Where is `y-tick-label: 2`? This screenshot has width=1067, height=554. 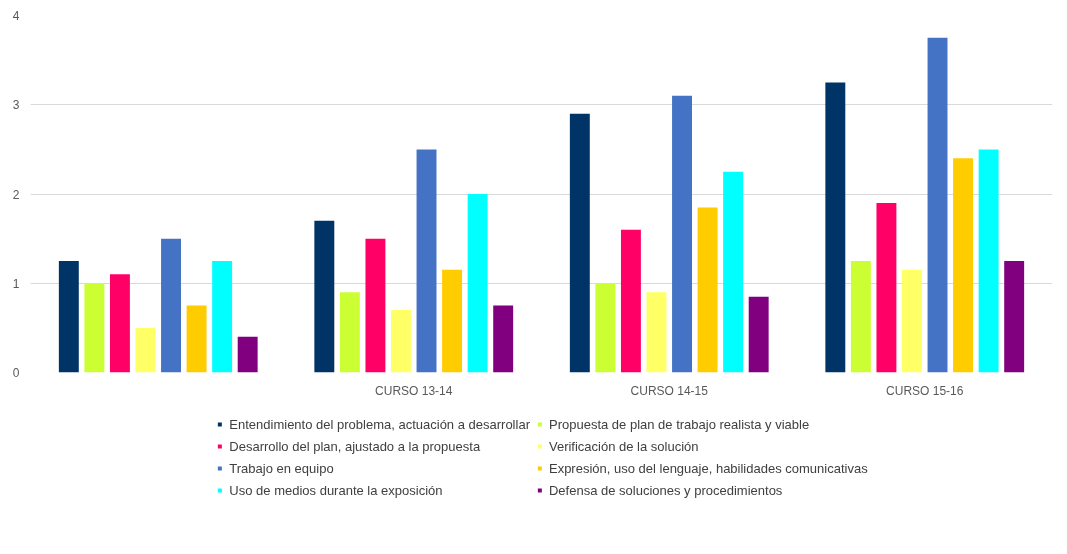
y-tick-label: 2 is located at coordinates (16, 194).